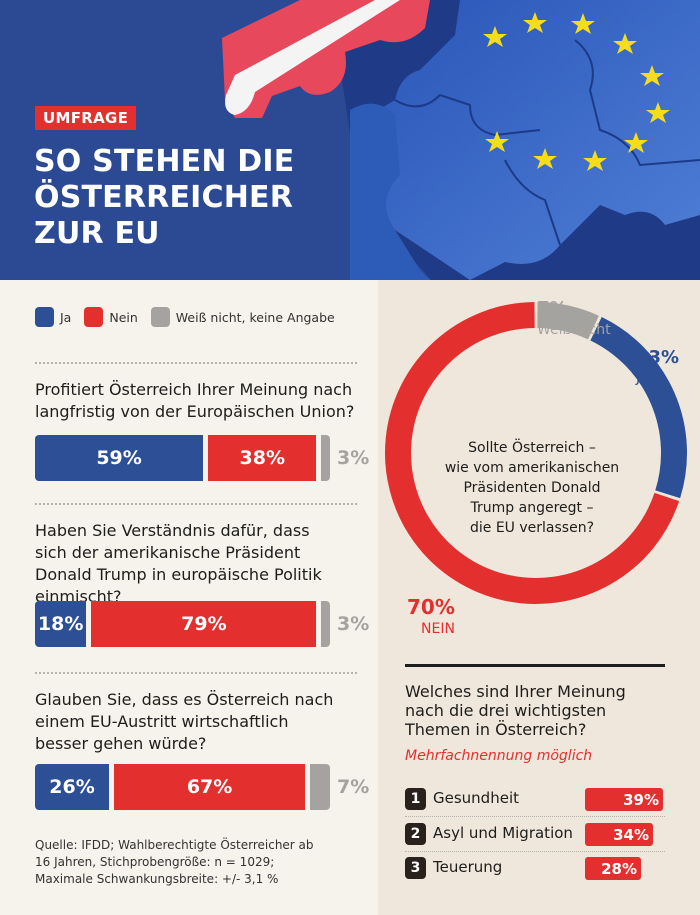 This screenshot has height=915, width=700. Describe the element at coordinates (86, 118) in the screenshot. I see `survey-badge: UMFRAGE` at that location.